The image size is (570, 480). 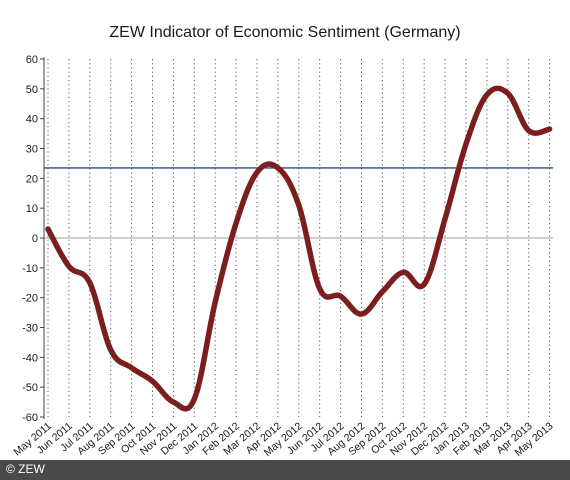 What do you see at coordinates (32, 60) in the screenshot?
I see `y-tick-label: 60` at bounding box center [32, 60].